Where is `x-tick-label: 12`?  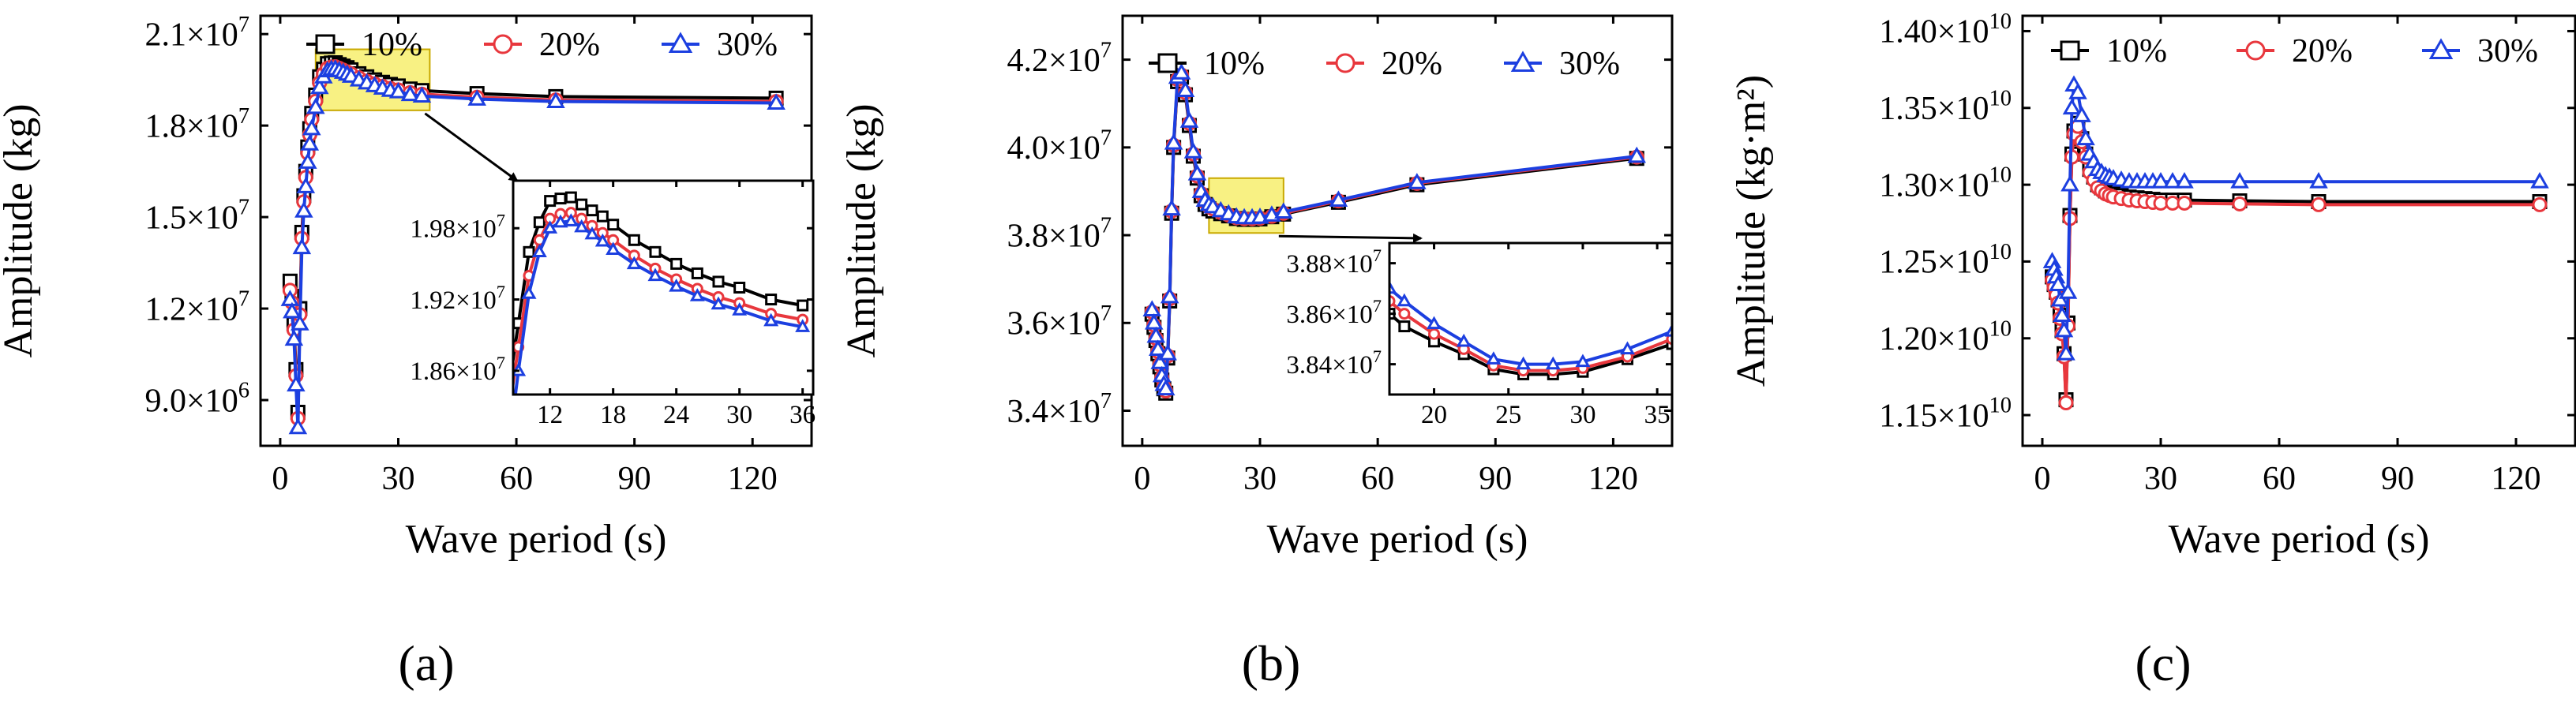
x-tick-label: 12 is located at coordinates (550, 415).